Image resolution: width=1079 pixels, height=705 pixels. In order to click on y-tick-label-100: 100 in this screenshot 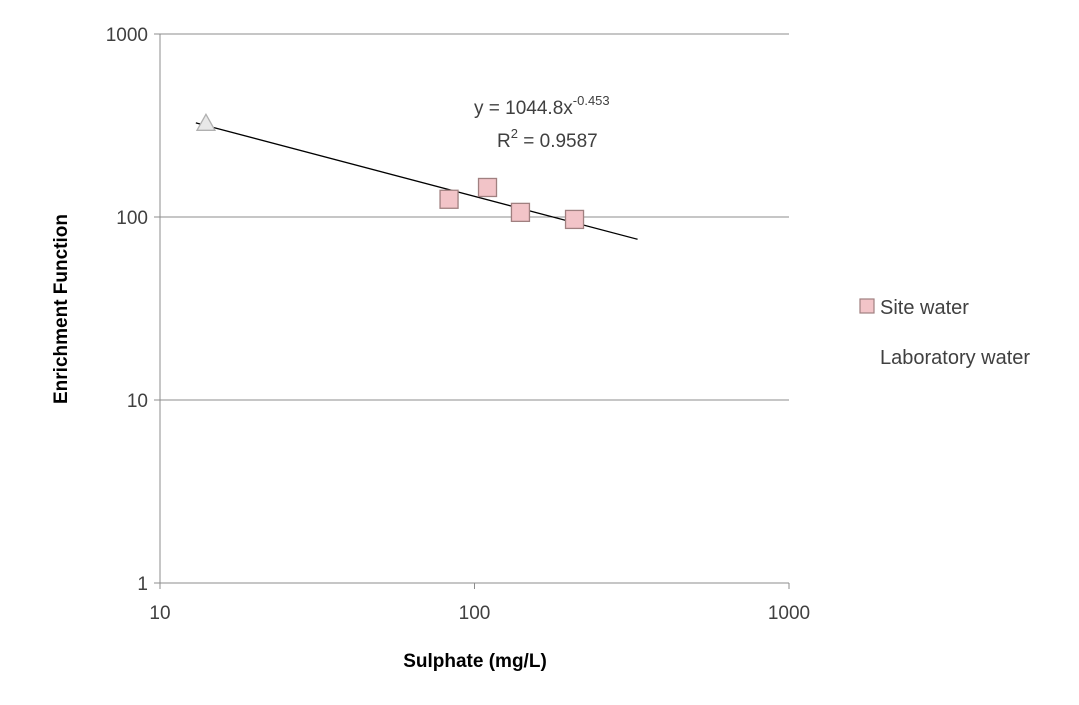, I will do `click(132, 218)`.